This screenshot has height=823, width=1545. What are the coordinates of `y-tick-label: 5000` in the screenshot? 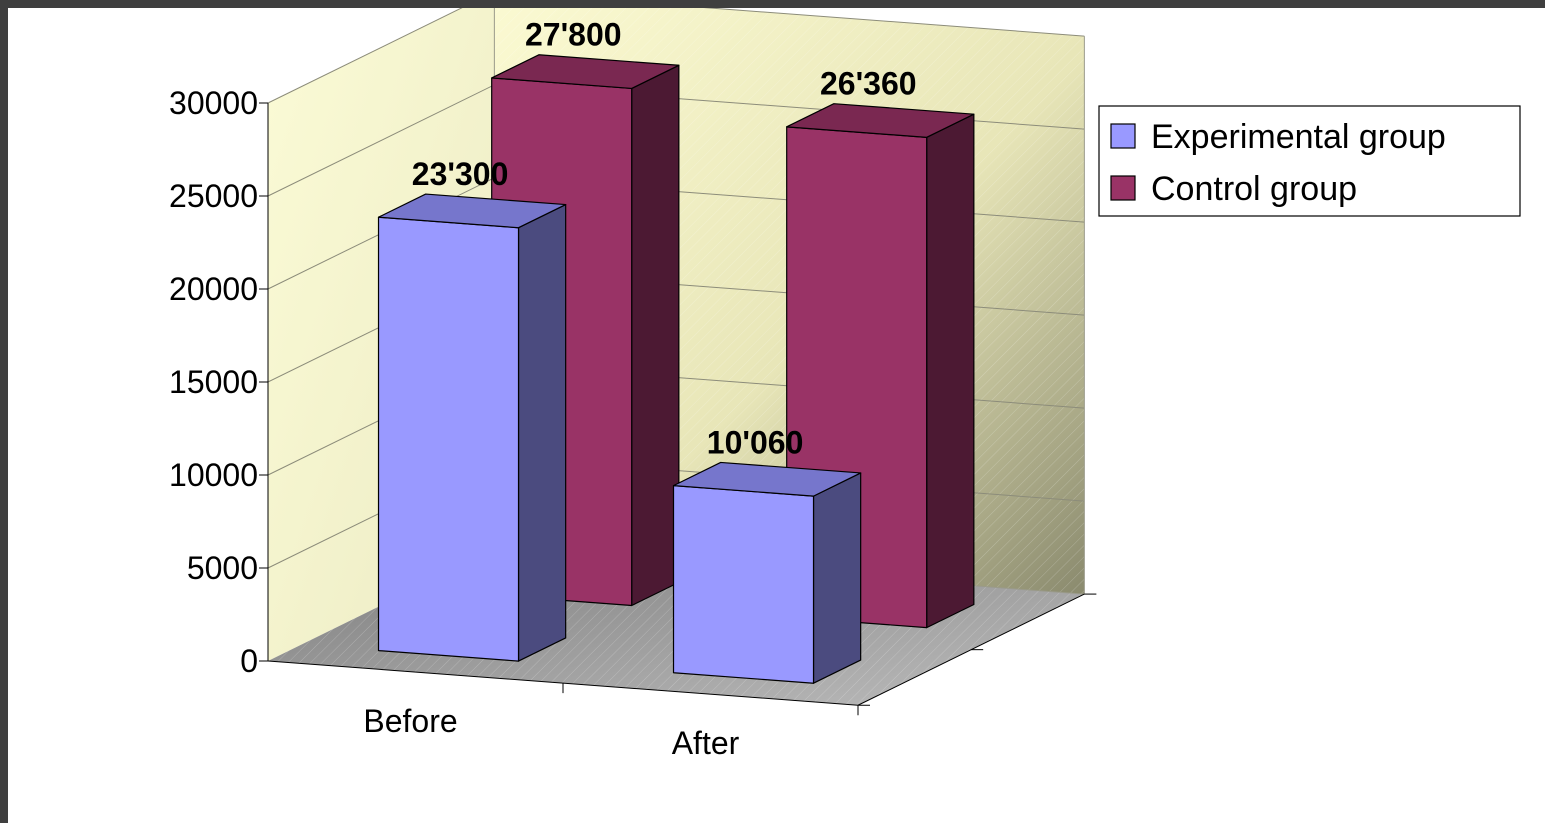 It's located at (222, 568).